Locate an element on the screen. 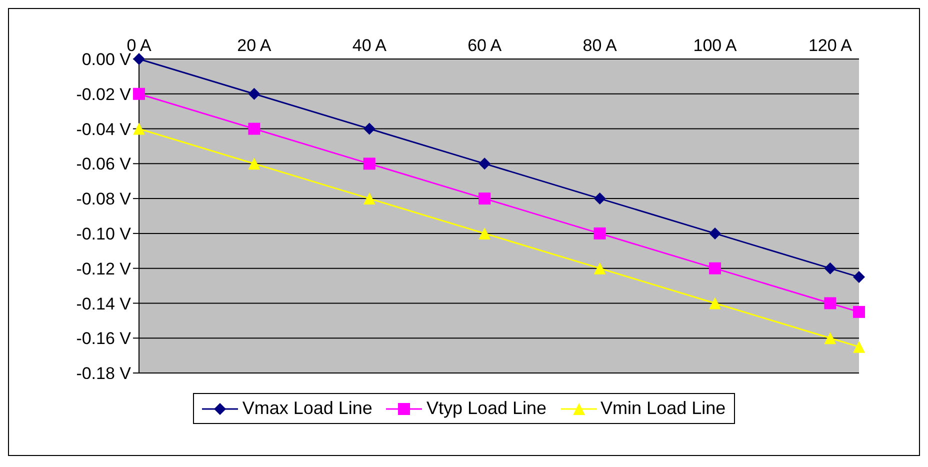  y-tick-label: -0.08 V is located at coordinates (104, 199).